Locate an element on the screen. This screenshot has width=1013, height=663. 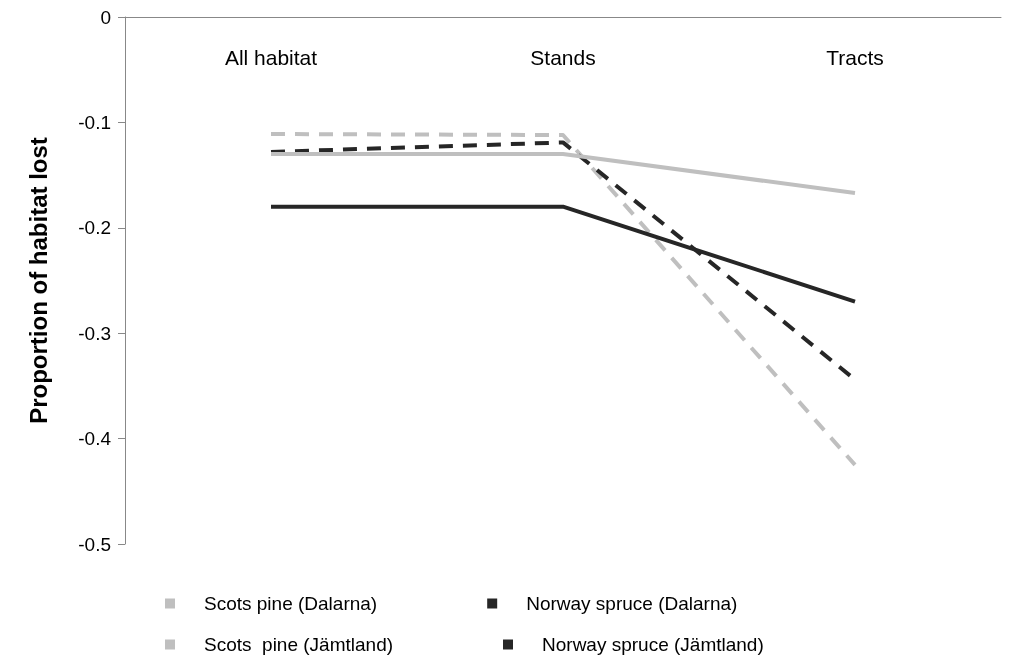
x-tick-label: All habitat is located at coordinates (271, 57).